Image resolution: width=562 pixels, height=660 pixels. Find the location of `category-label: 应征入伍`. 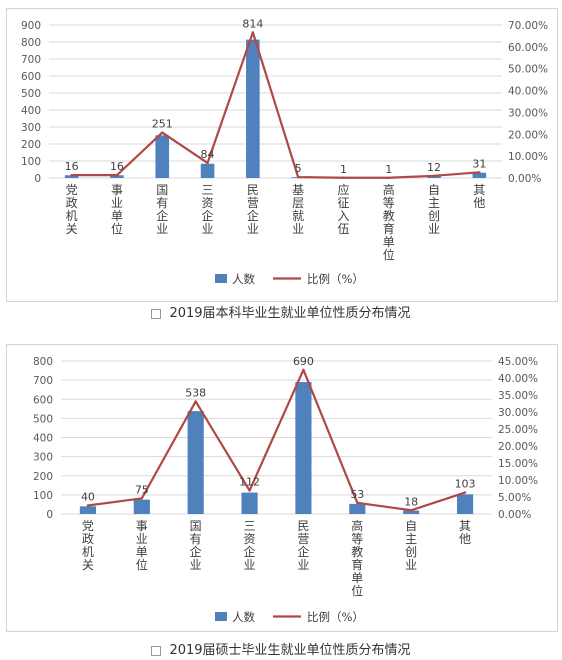

category-label: 应征入伍 is located at coordinates (343, 209).